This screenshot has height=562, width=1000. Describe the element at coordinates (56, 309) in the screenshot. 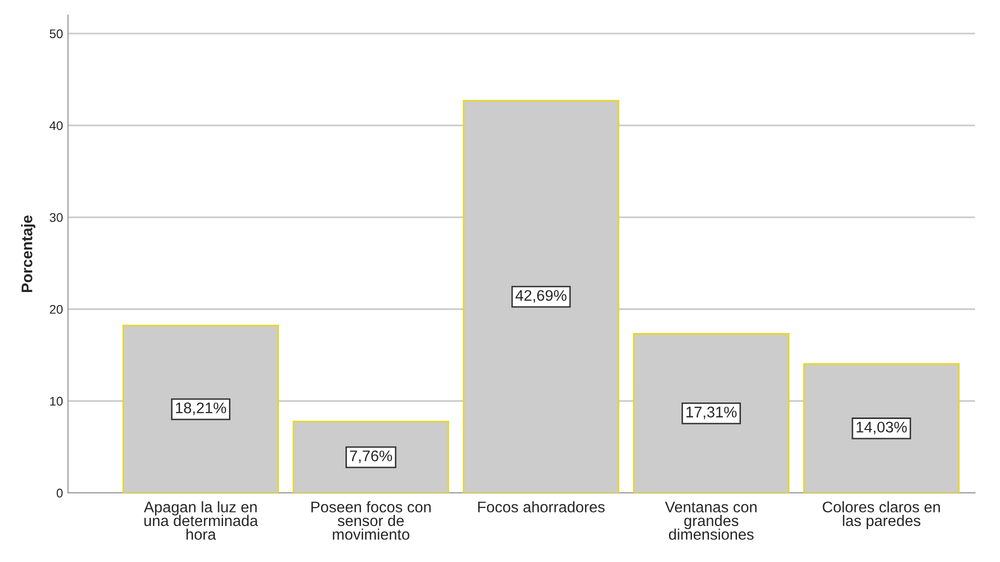

I see `y-tick-label: 20` at that location.